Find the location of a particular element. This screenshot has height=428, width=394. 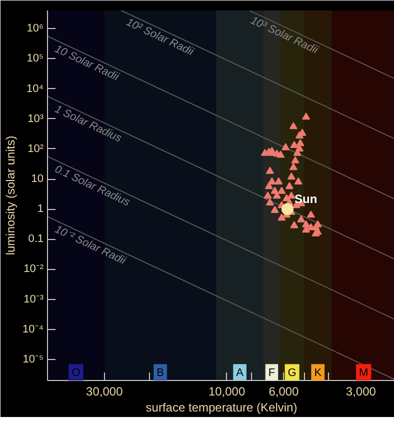

text: 10 Solar Radii is located at coordinates (86, 63).